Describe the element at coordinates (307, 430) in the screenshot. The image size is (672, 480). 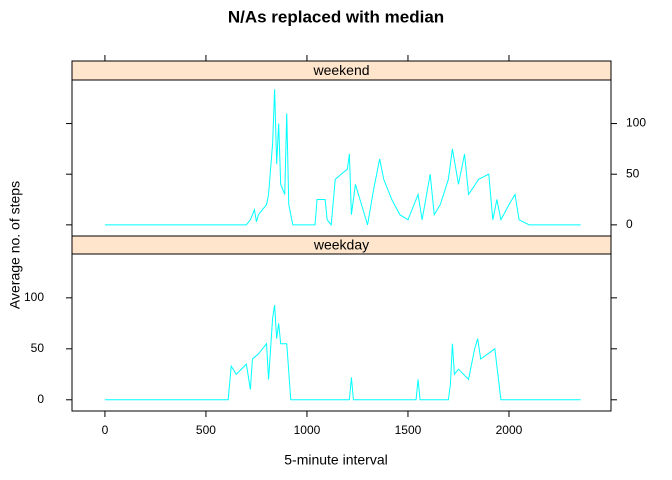
I see `x-tick-label: 1000` at that location.